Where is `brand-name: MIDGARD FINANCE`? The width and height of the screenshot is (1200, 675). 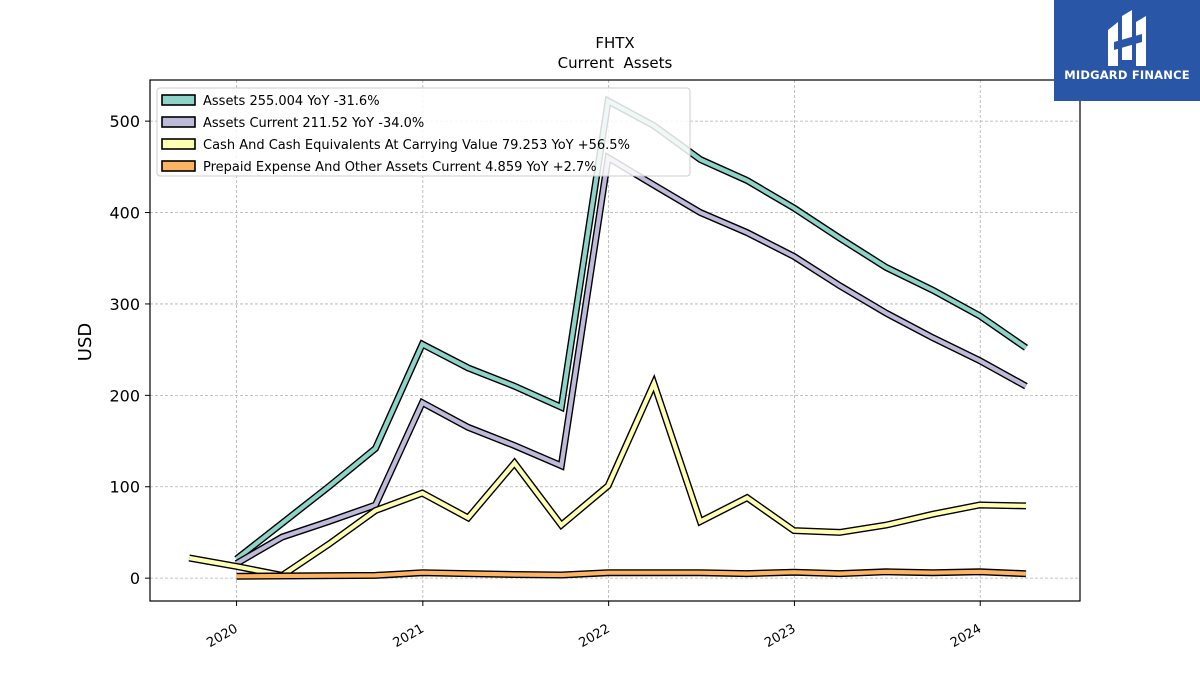 brand-name: MIDGARD FINANCE is located at coordinates (1127, 75).